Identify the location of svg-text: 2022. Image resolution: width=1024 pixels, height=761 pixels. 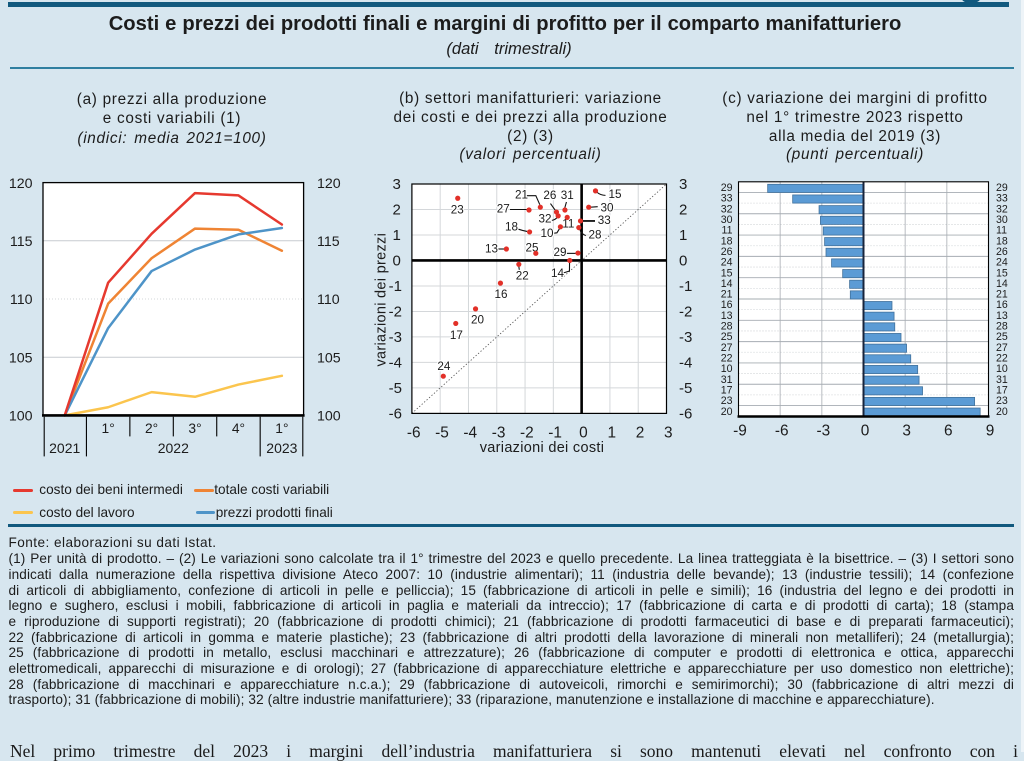
(173, 448).